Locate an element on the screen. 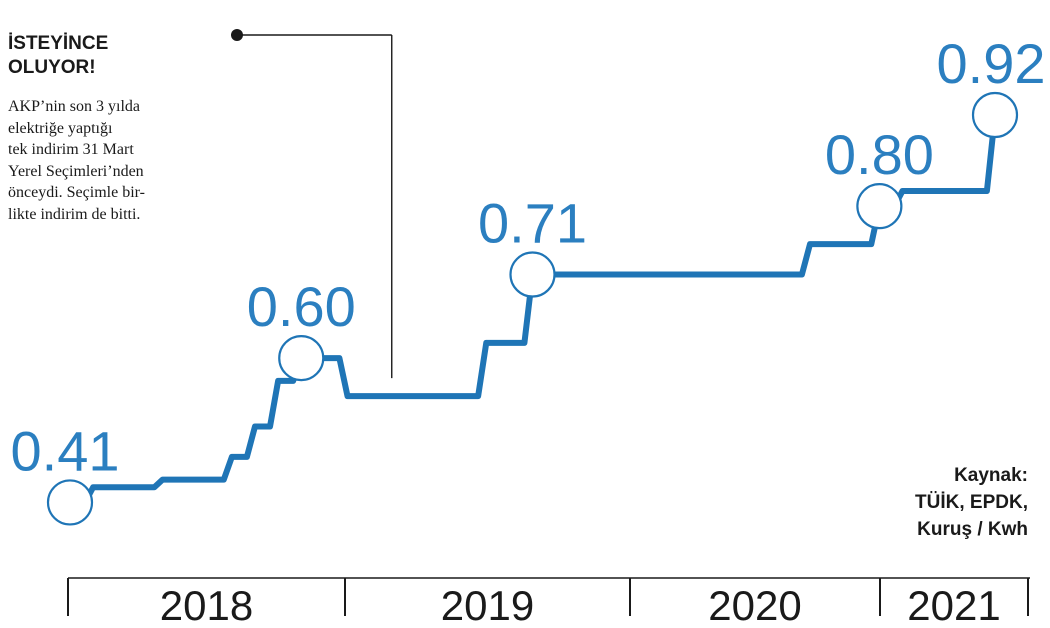 Image resolution: width=1050 pixels, height=628 pixels. annotation-line: elektriğe yaptığı is located at coordinates (60, 128).